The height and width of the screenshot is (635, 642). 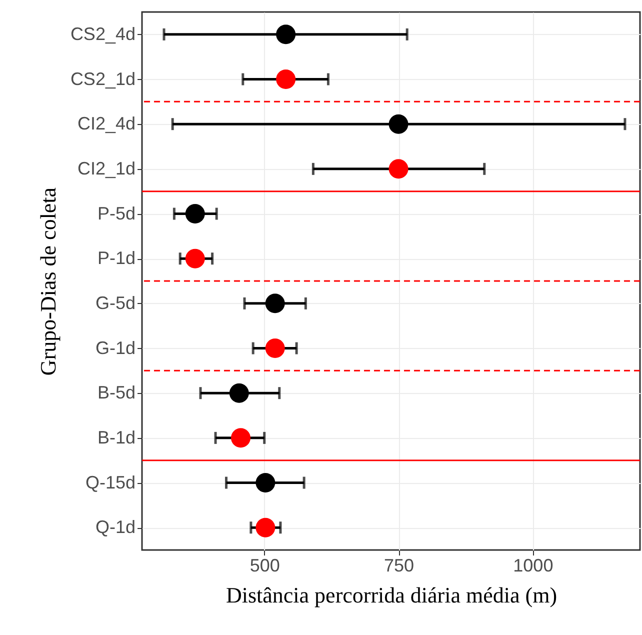 I want to click on y-tick-label: P-1d, so click(x=116, y=258).